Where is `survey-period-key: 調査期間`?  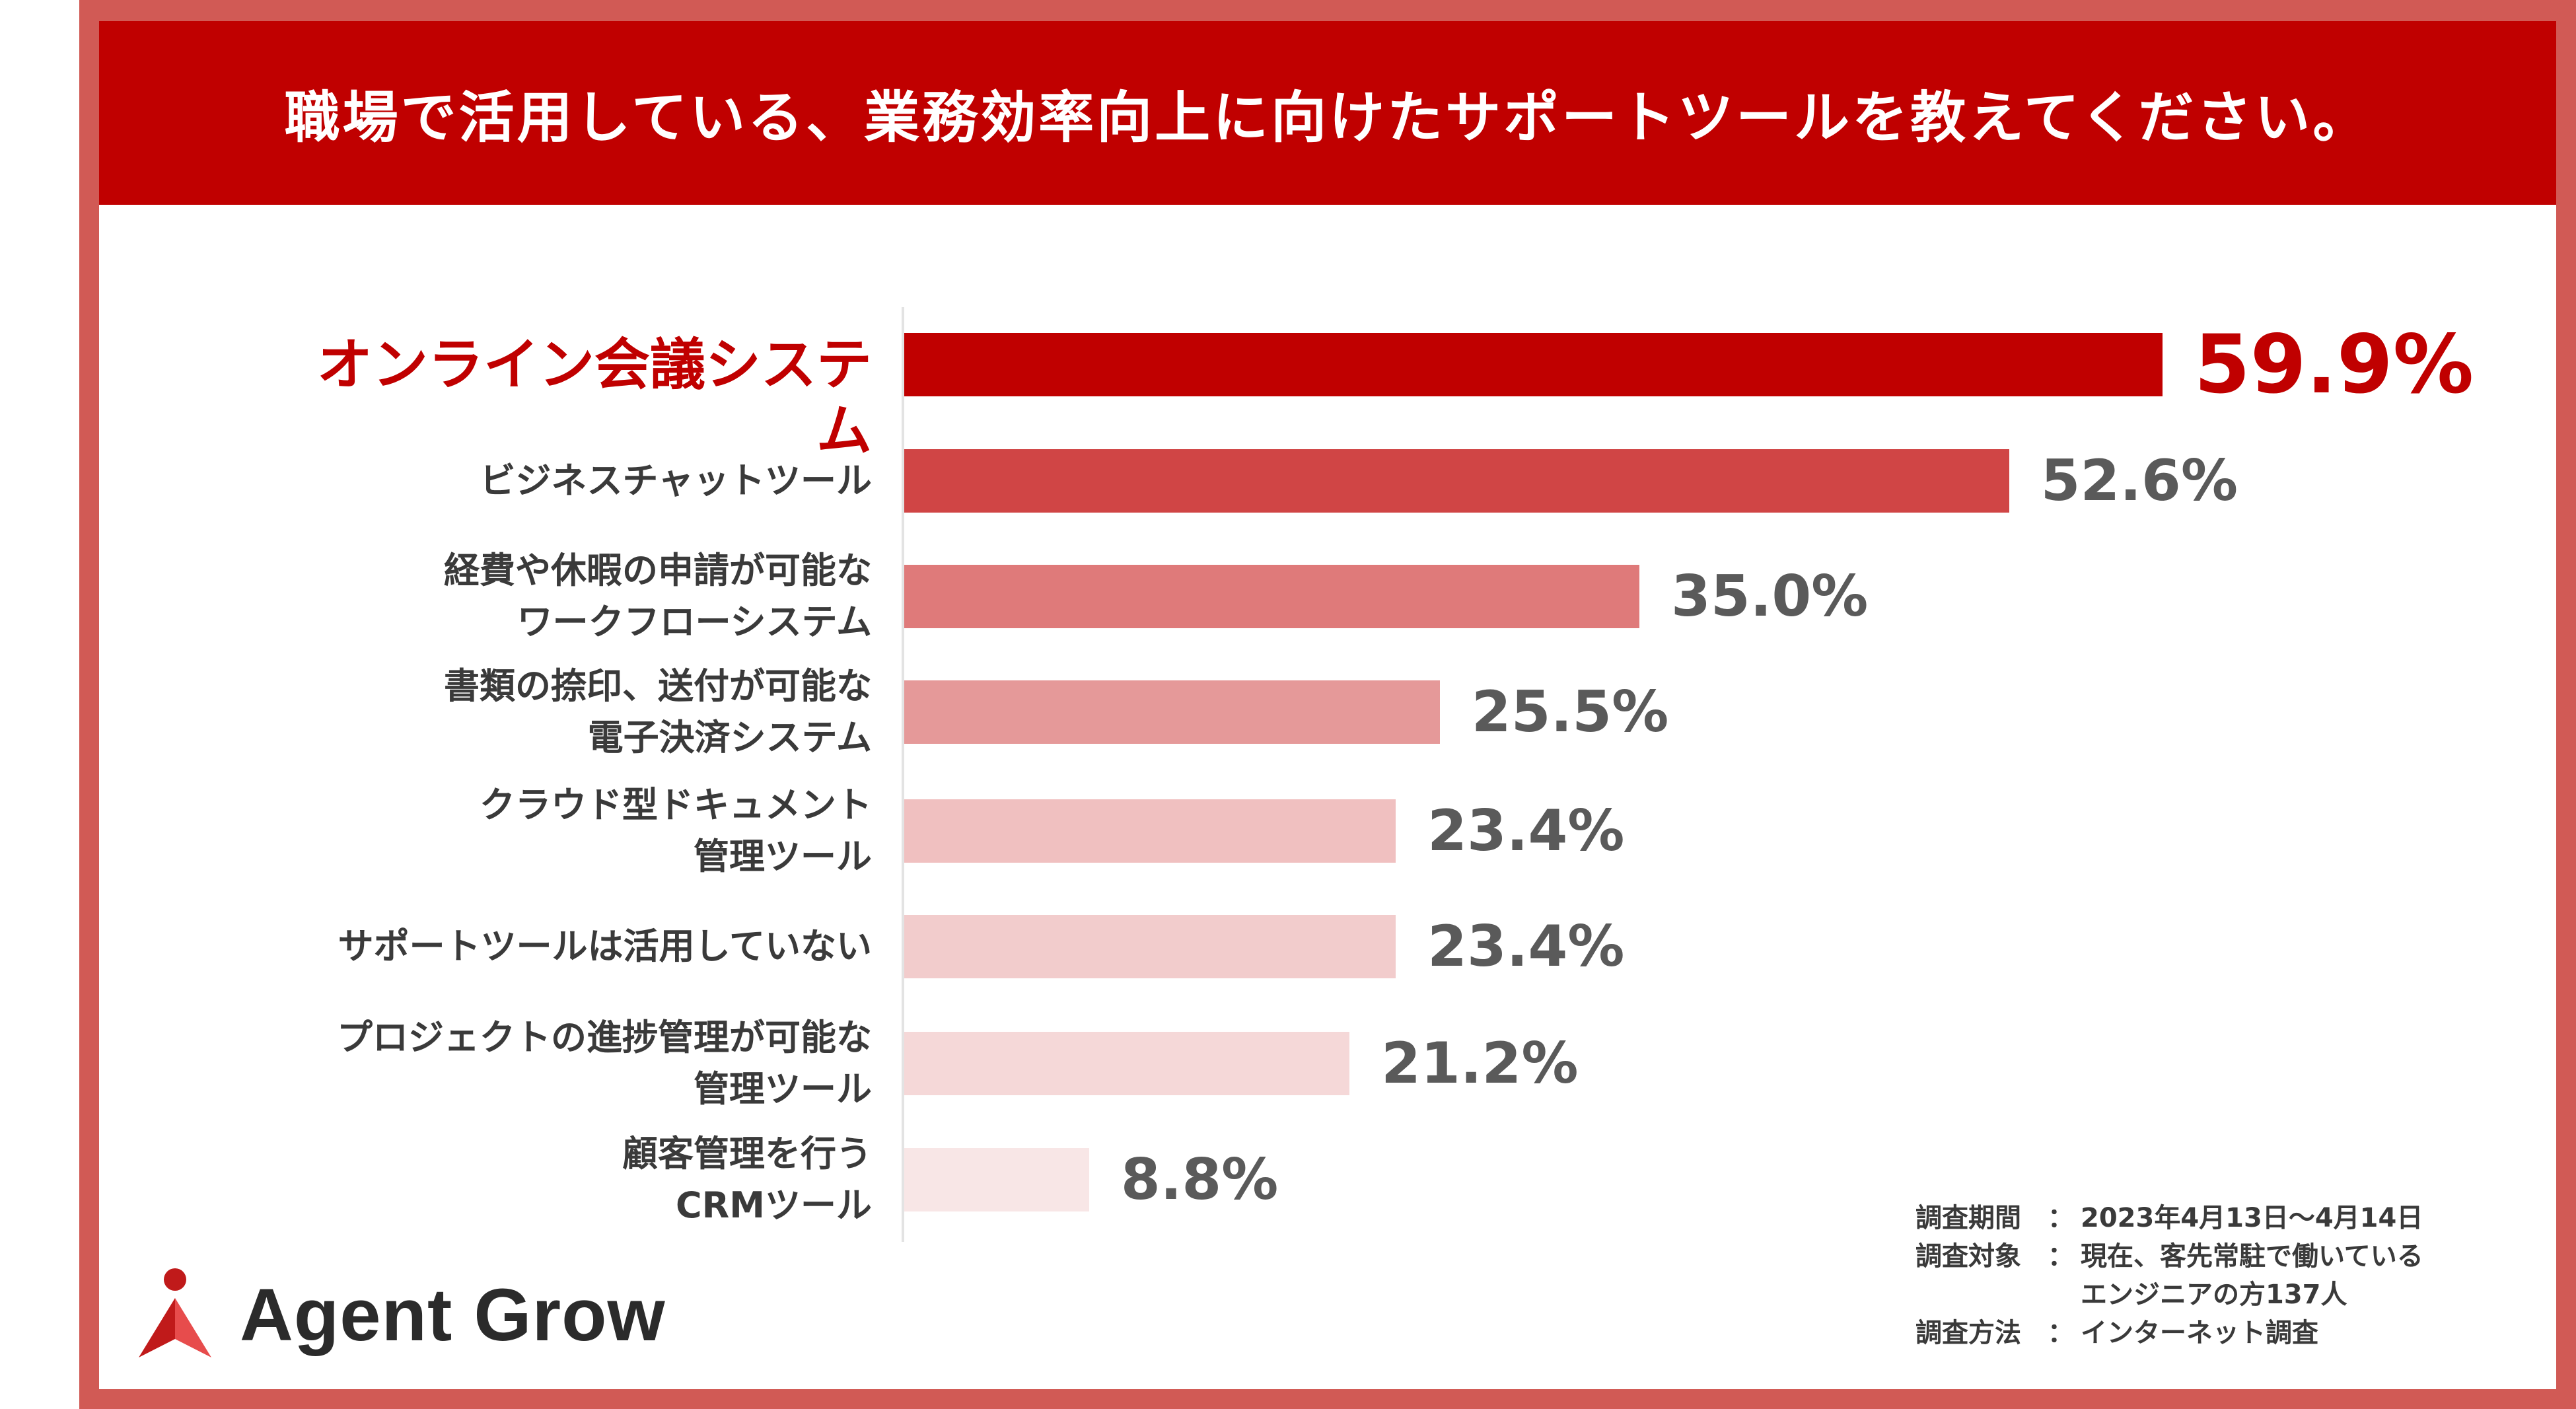 survey-period-key: 調査期間 is located at coordinates (1968, 1218).